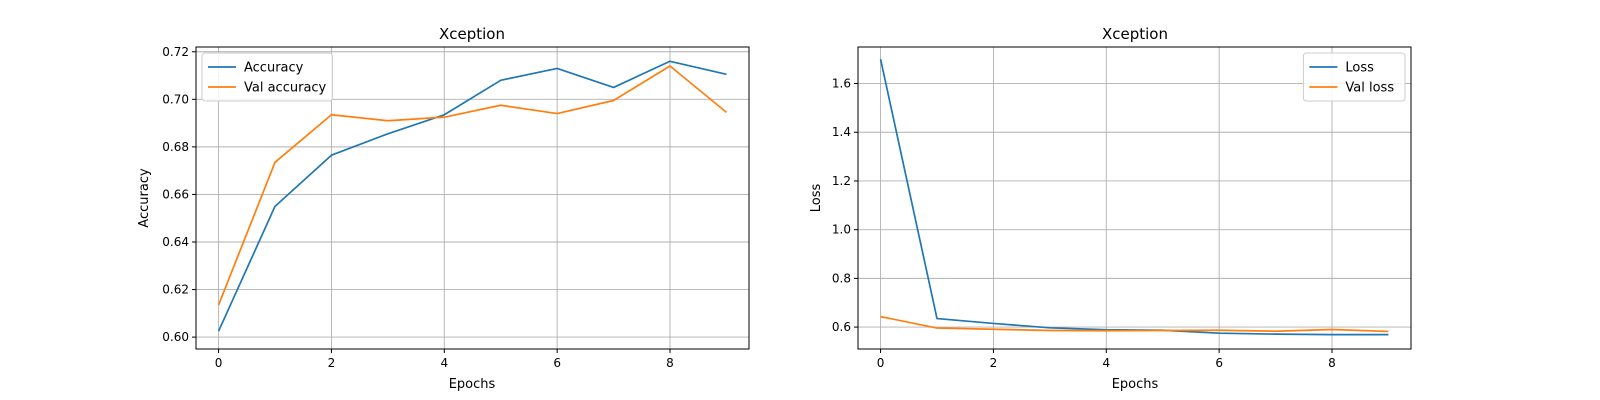 The width and height of the screenshot is (1600, 400). What do you see at coordinates (841, 84) in the screenshot?
I see `y-tick-label: 1.6` at bounding box center [841, 84].